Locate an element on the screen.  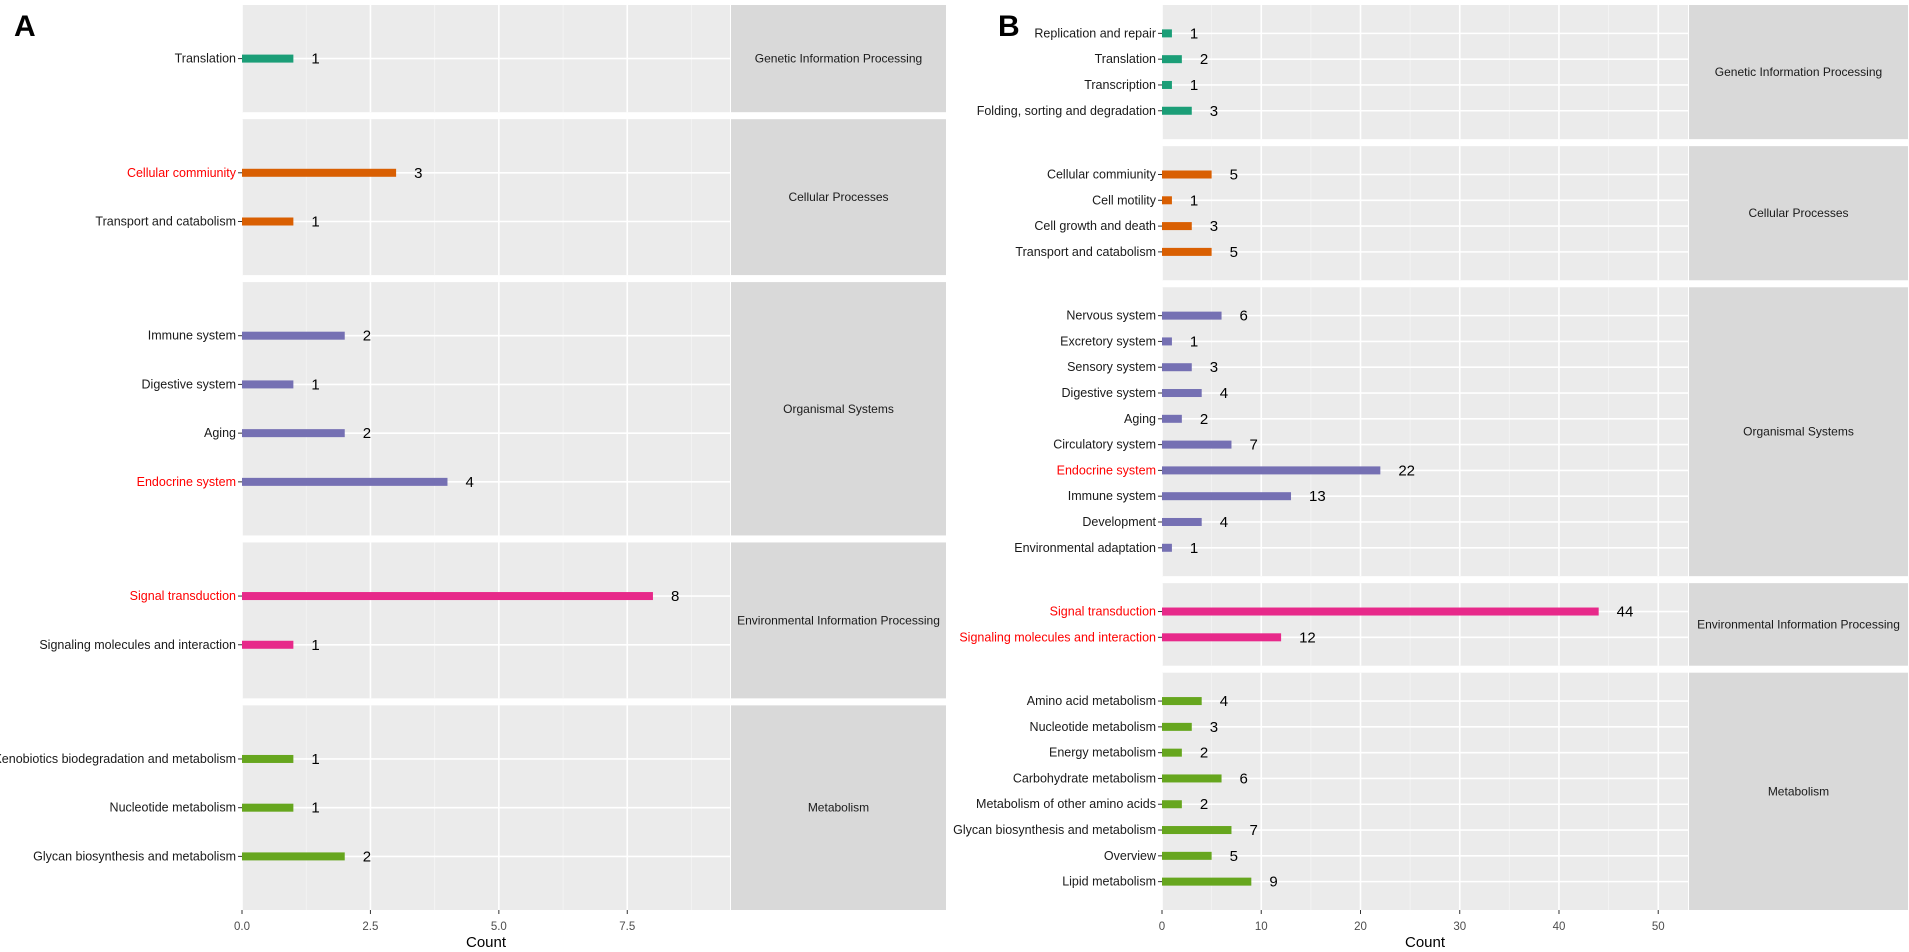
x-tick-label: 7.5 is located at coordinates (627, 927).